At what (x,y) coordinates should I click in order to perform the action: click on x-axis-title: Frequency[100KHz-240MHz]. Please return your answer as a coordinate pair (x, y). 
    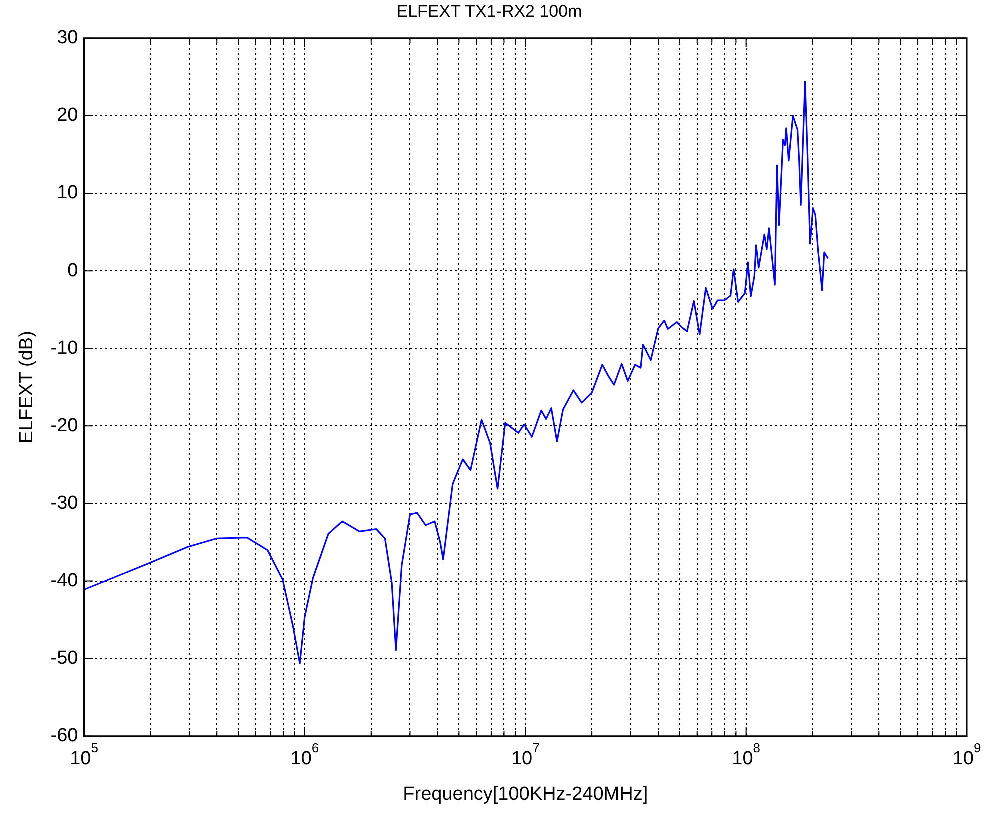
    Looking at the image, I should click on (525, 794).